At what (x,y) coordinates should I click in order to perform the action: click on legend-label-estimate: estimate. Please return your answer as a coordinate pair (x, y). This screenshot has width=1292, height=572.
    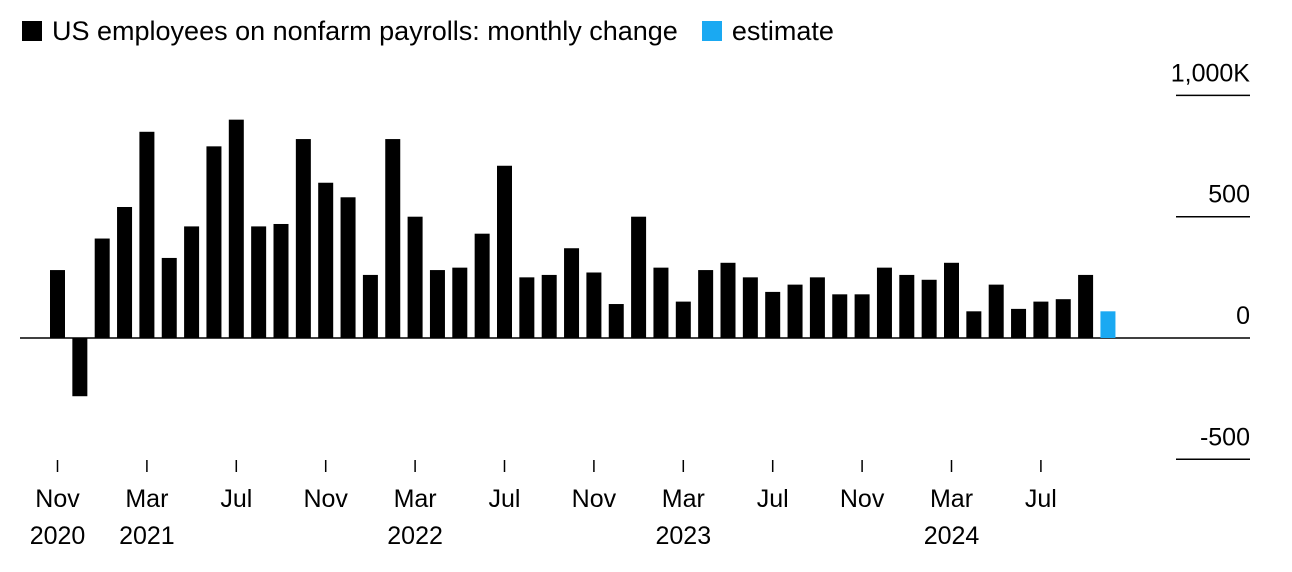
    Looking at the image, I should click on (782, 30).